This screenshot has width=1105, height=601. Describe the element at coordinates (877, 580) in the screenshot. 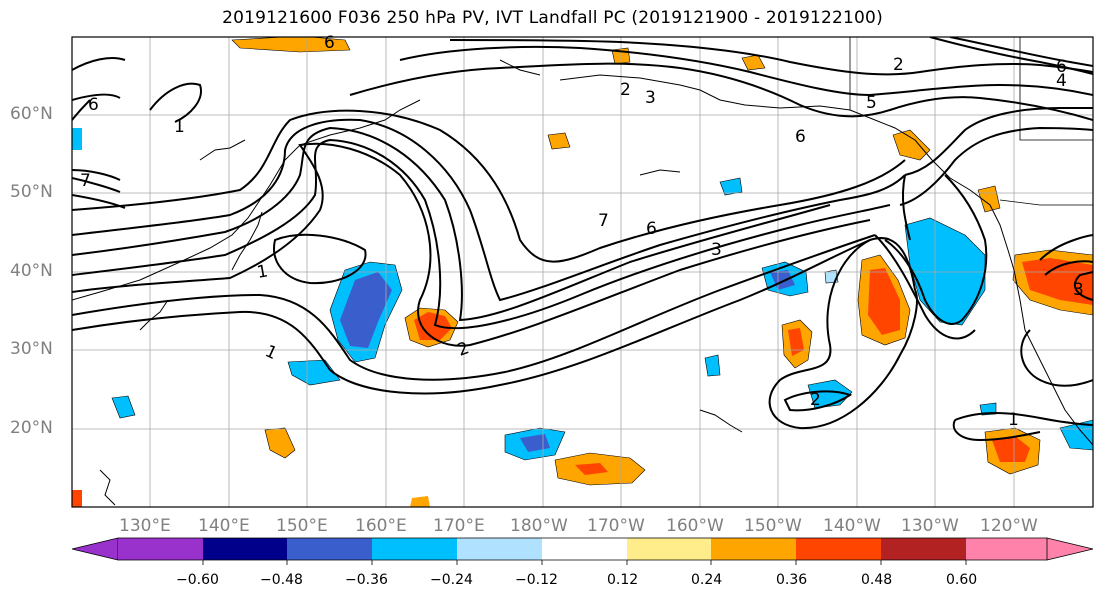

I see `colorbar-tick-label: 0.48` at that location.